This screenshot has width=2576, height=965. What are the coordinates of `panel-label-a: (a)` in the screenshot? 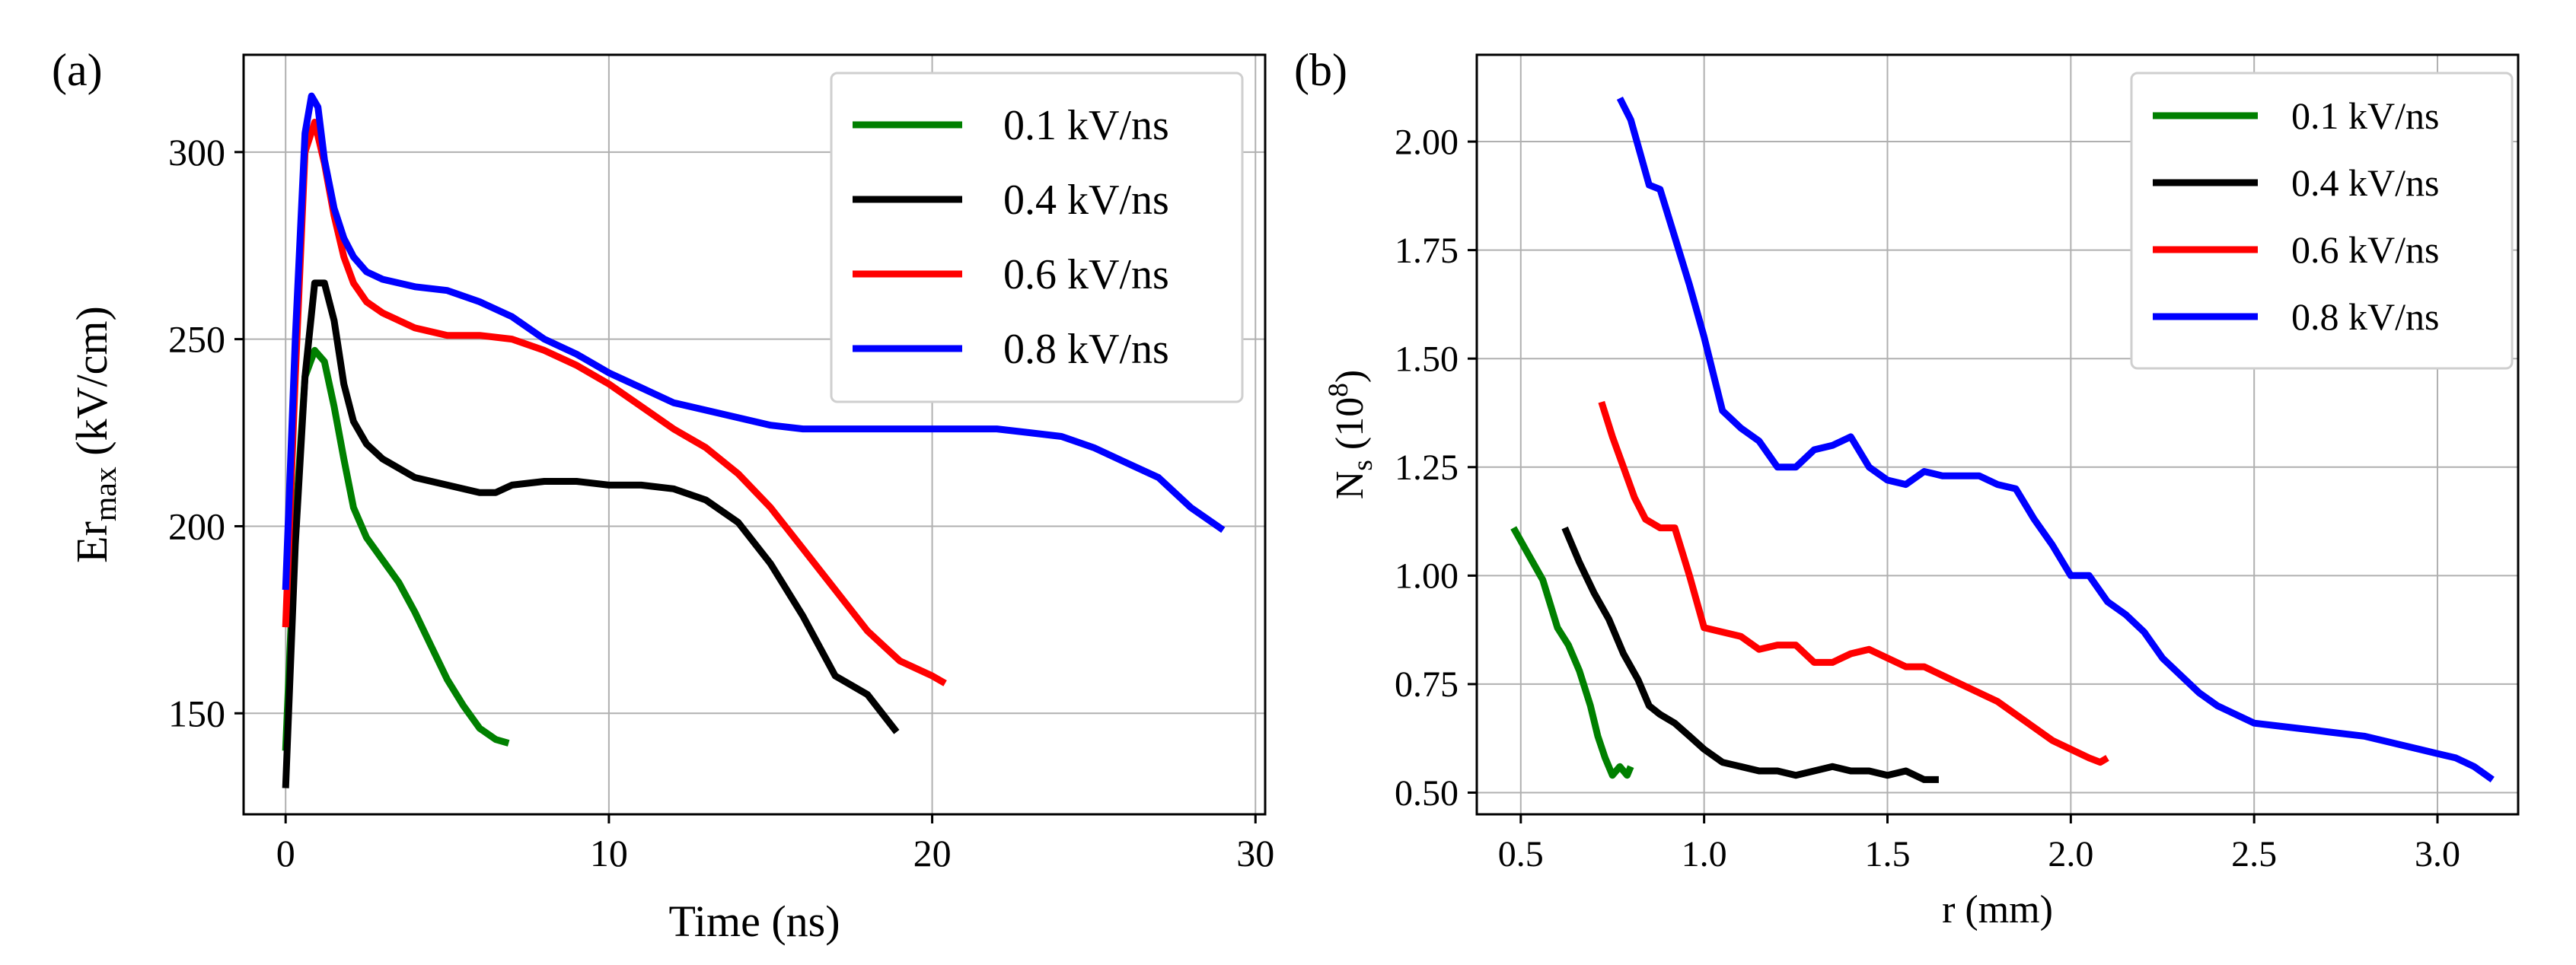 It's located at (77, 70).